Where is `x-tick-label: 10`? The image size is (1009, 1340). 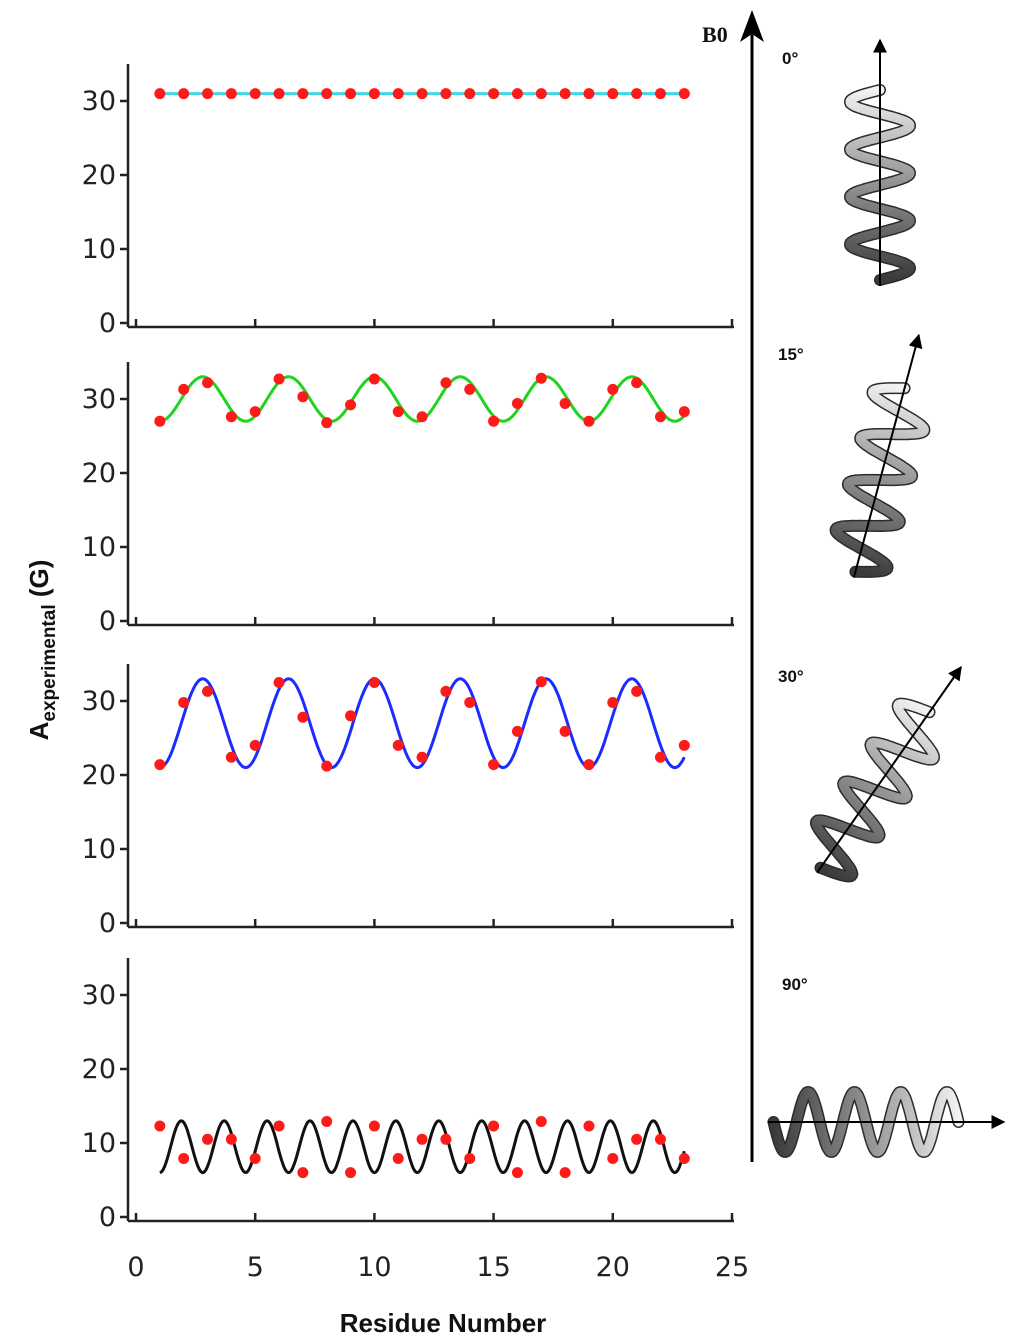 x-tick-label: 10 is located at coordinates (374, 1267).